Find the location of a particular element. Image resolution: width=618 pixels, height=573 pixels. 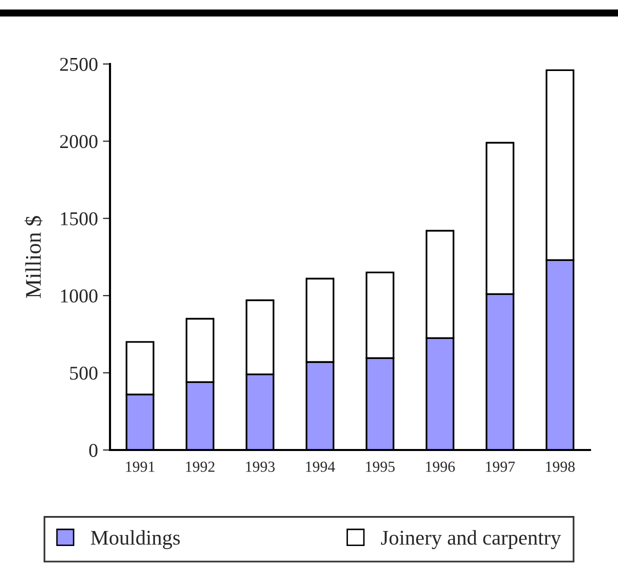

x-tick-label: 1991 is located at coordinates (140, 467).